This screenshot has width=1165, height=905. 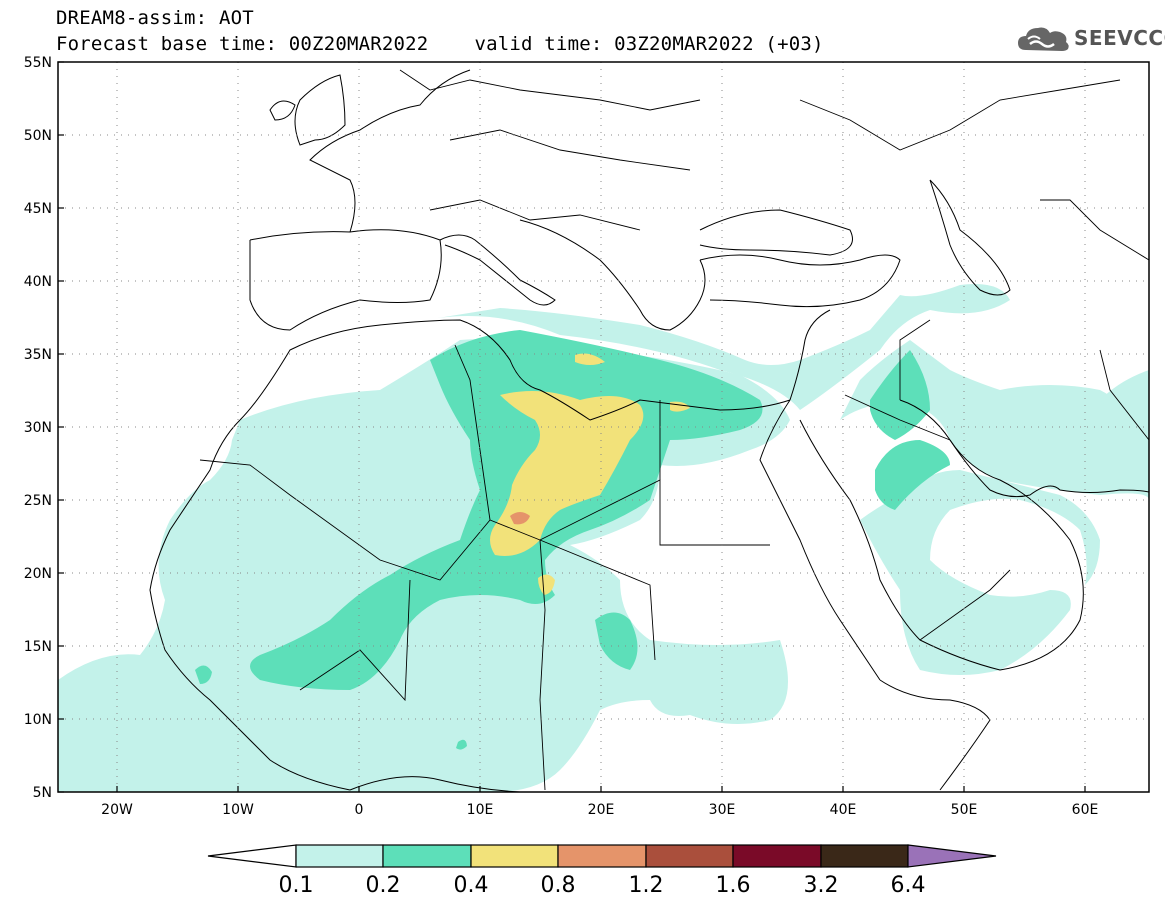 I want to click on map-title: DREAM8-assim: AOT, so click(x=155, y=18).